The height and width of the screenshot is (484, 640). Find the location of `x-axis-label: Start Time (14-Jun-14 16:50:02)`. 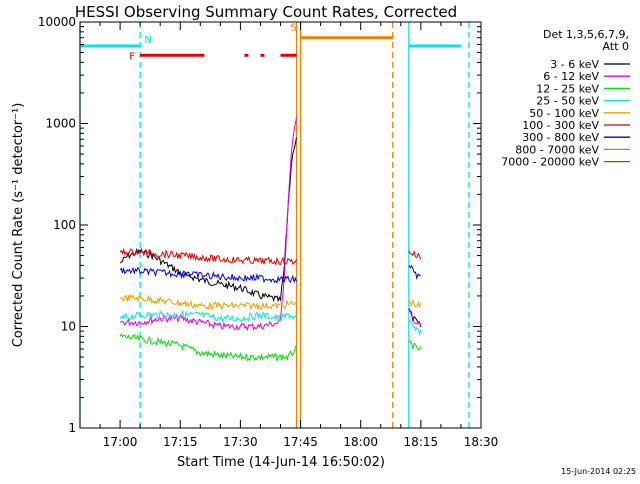

x-axis-label: Start Time (14-Jun-14 16:50:02) is located at coordinates (281, 462).